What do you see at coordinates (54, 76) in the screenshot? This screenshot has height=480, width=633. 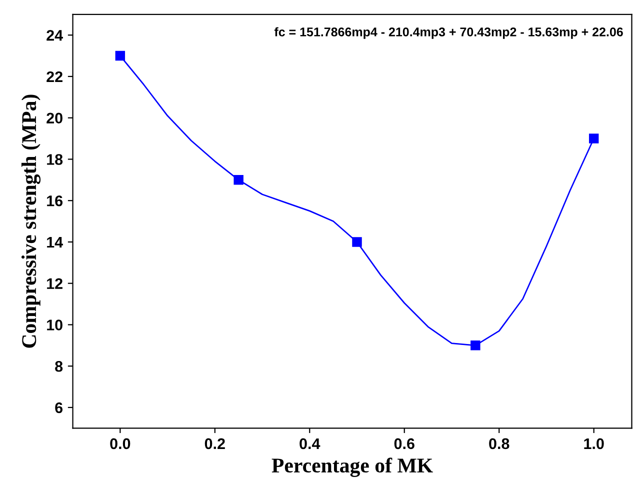 I see `y-tick-label: 22` at bounding box center [54, 76].